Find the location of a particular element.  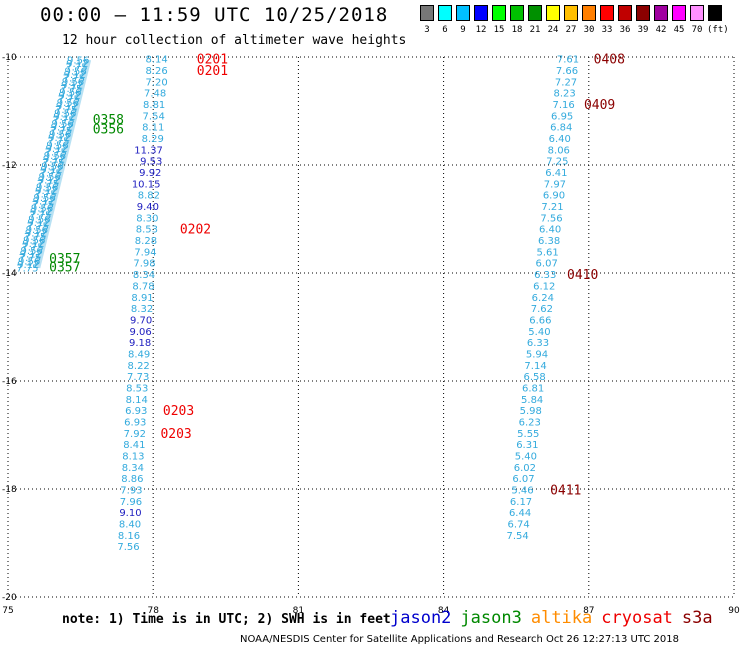

swh-value: 6.90 is located at coordinates (554, 196).